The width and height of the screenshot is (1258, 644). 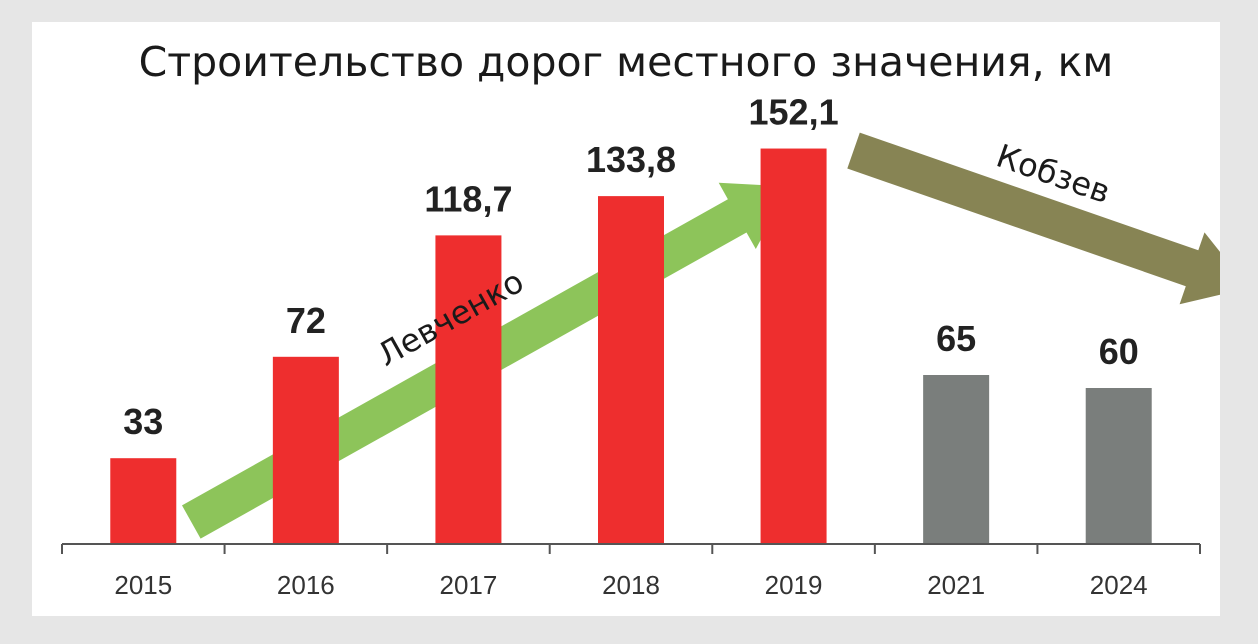 What do you see at coordinates (956, 459) in the screenshot?
I see `bar-2021` at bounding box center [956, 459].